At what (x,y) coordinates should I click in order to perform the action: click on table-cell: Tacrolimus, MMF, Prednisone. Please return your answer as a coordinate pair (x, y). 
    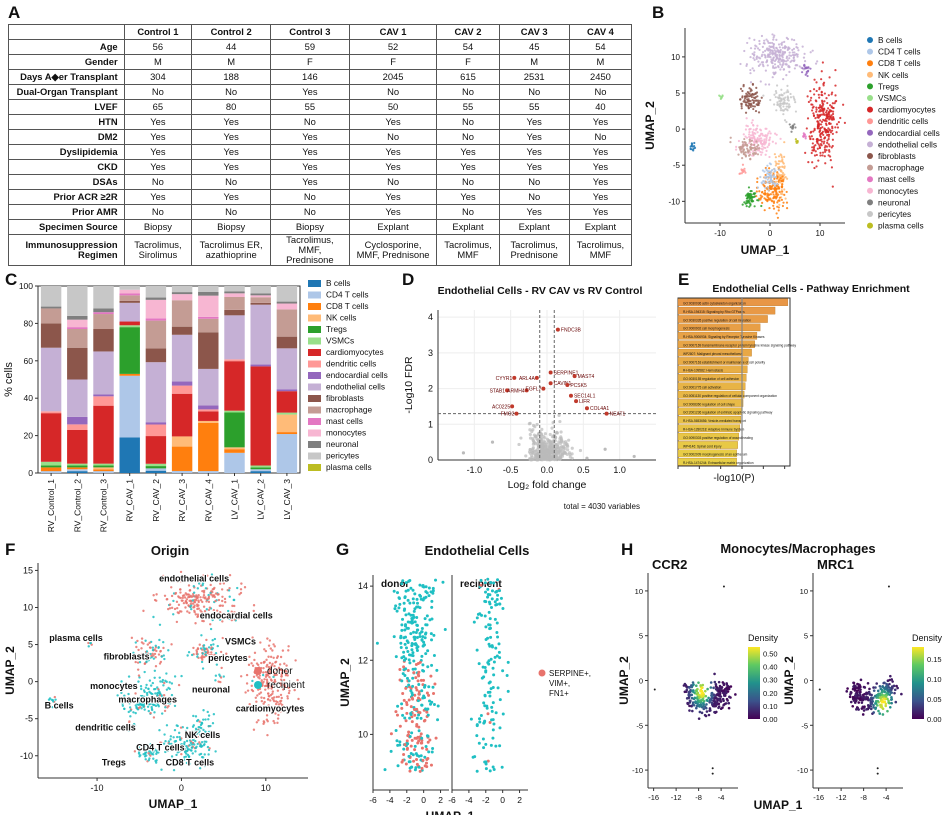
    Looking at the image, I should click on (310, 250).